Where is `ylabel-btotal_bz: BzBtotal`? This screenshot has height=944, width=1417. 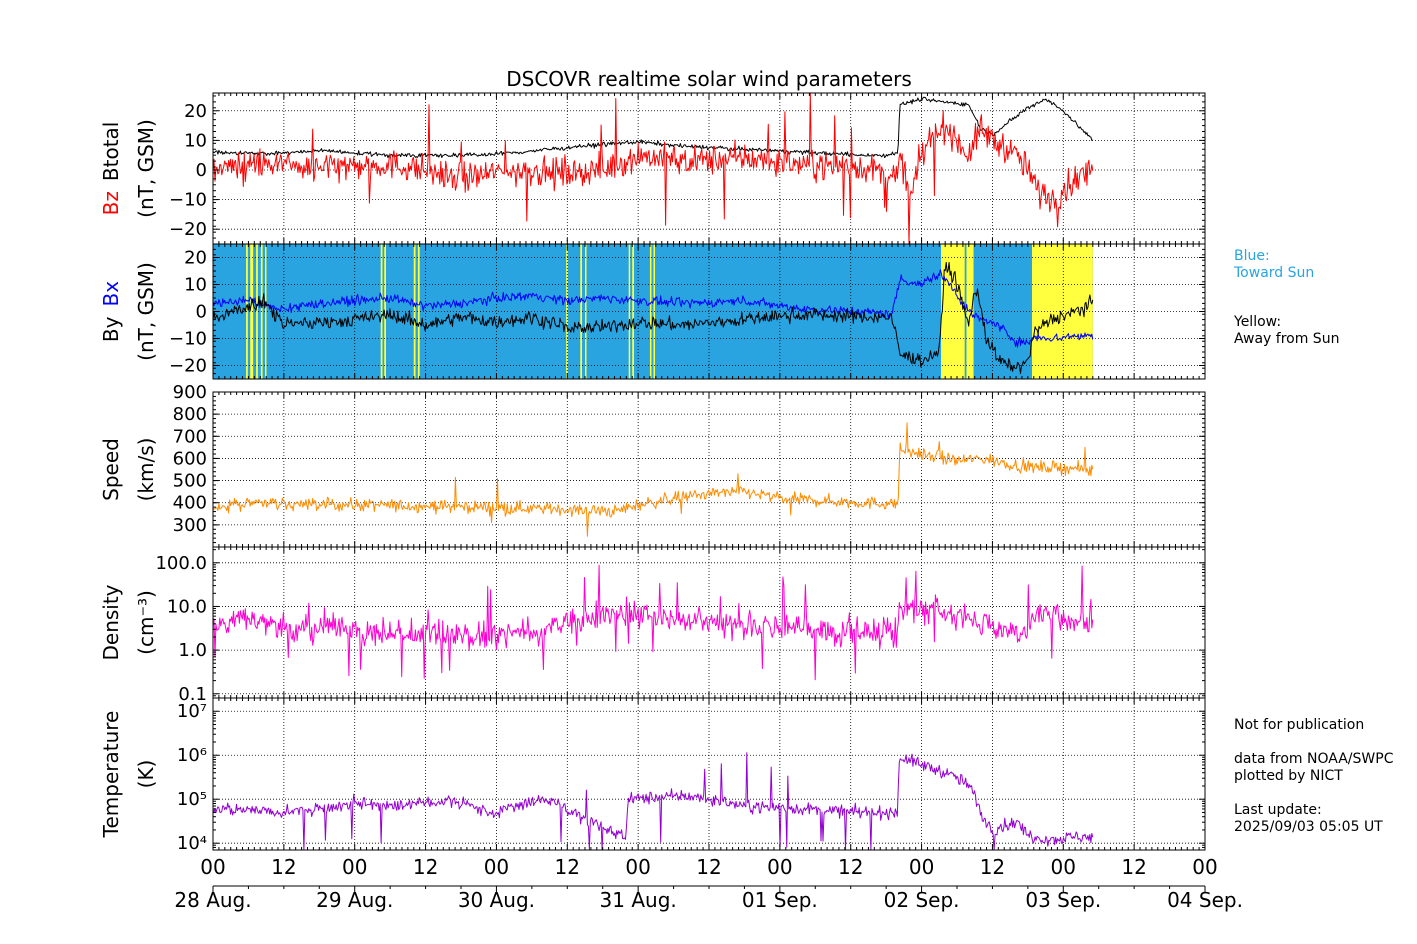
ylabel-btotal_bz: BzBtotal is located at coordinates (111, 169).